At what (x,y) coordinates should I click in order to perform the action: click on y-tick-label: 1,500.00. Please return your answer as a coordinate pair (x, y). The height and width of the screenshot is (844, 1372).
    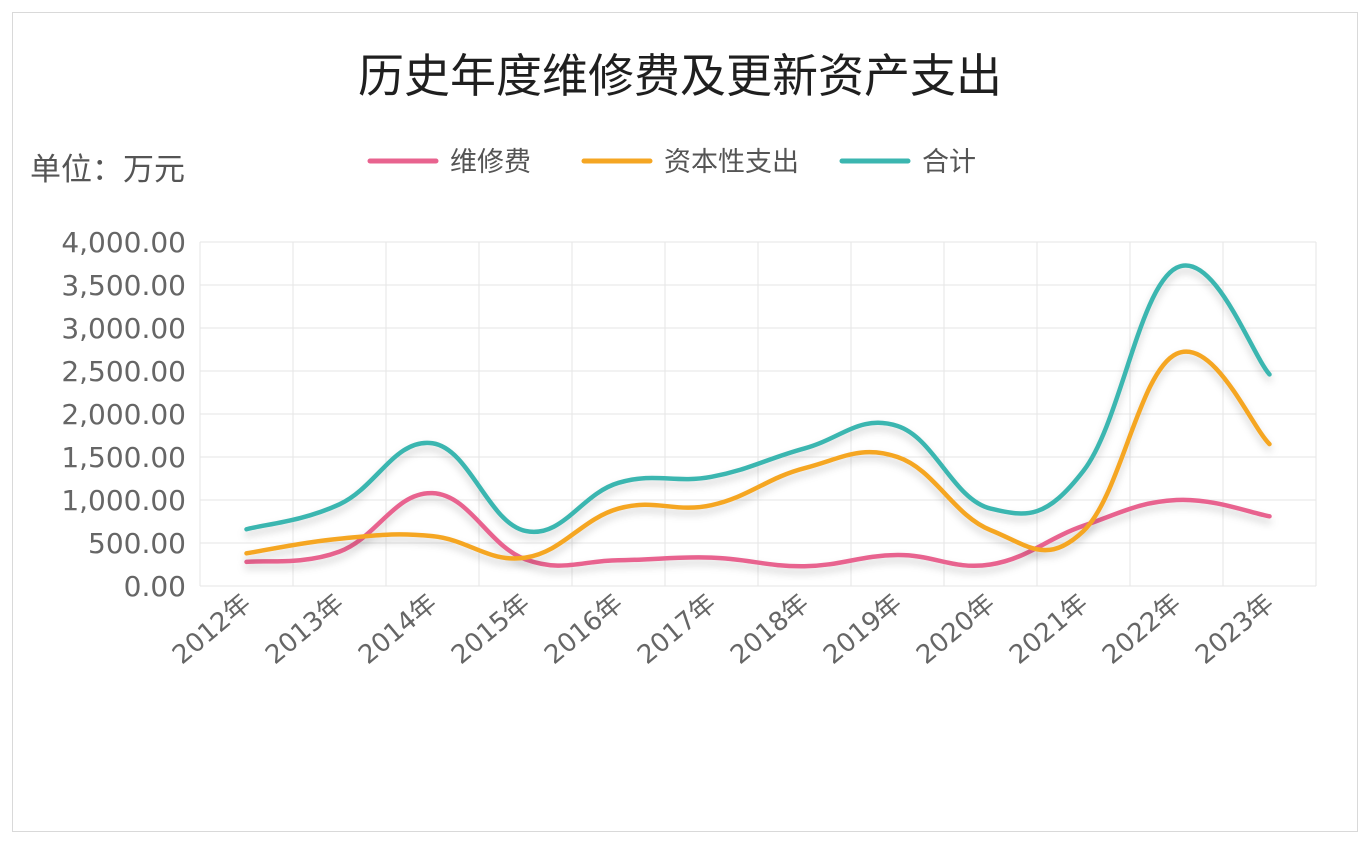
    Looking at the image, I should click on (123, 457).